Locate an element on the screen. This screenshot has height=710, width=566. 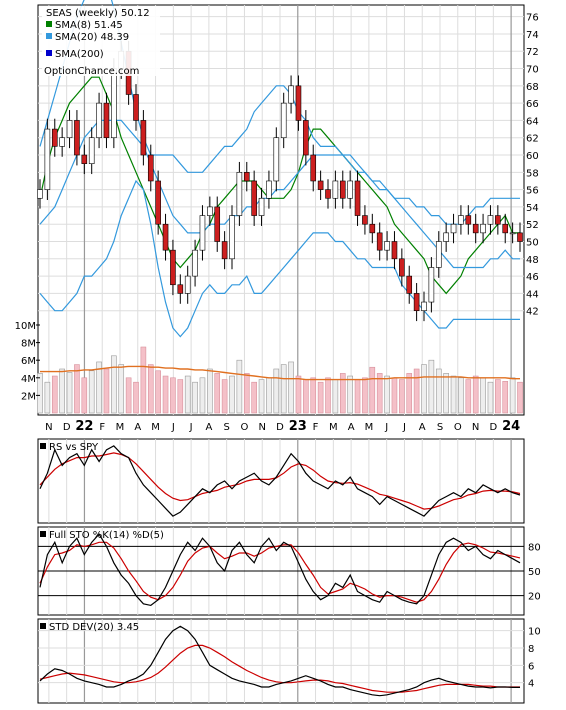
price-tick-label: 64 is located at coordinates (532, 121).